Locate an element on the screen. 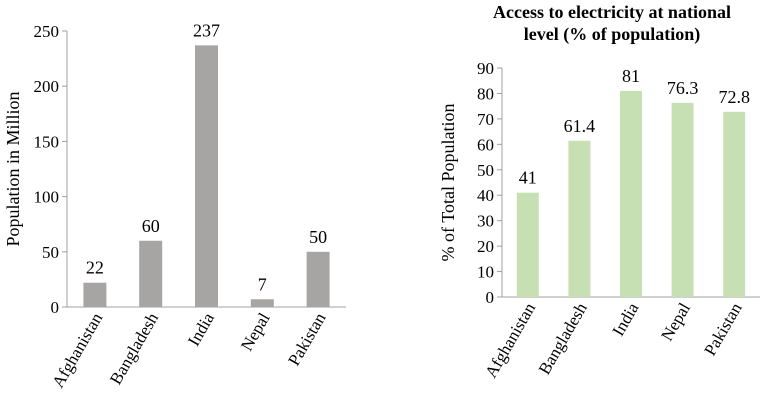 The height and width of the screenshot is (403, 765). data-label: 72.8 is located at coordinates (734, 97).